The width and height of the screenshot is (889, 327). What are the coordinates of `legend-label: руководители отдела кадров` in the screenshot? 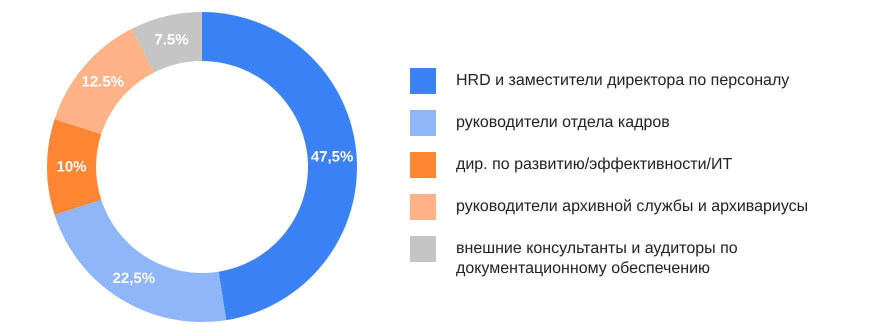 It's located at (563, 123).